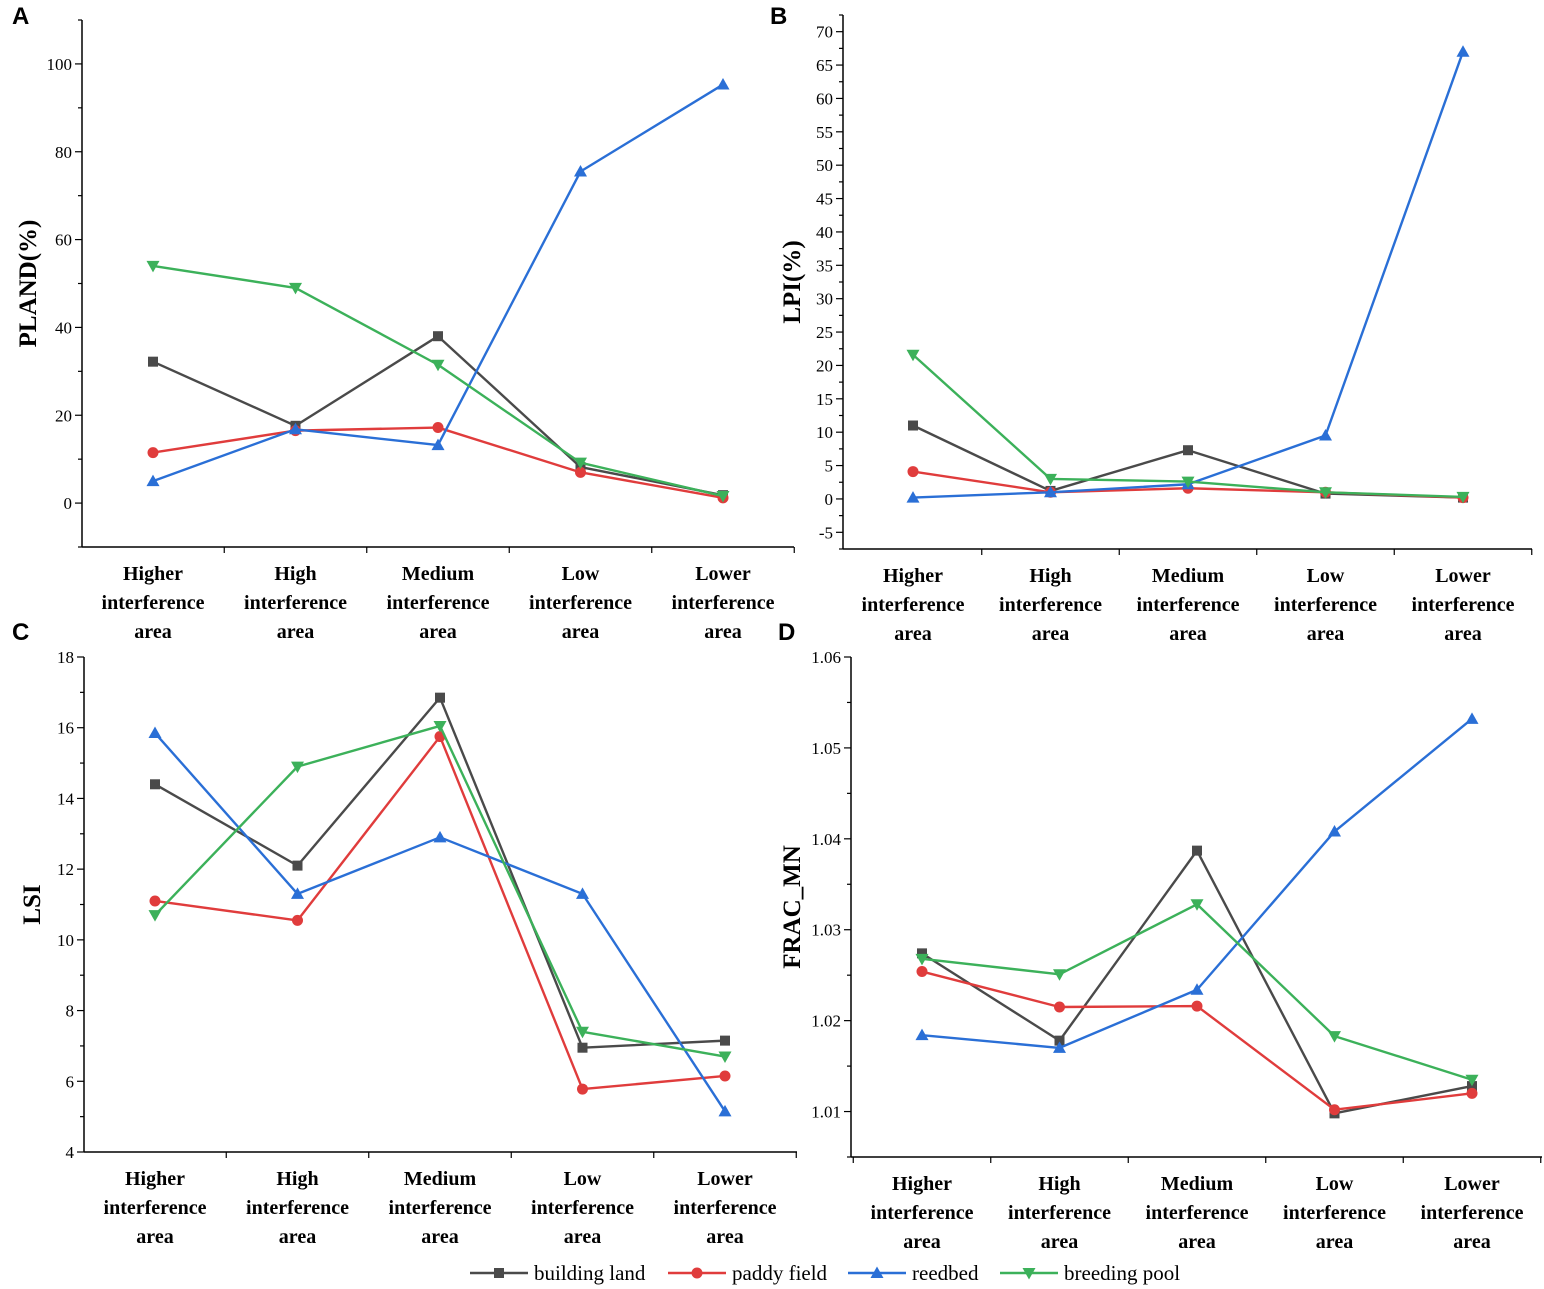 The height and width of the screenshot is (1289, 1544). What do you see at coordinates (20, 632) in the screenshot?
I see `panel-letter: C` at bounding box center [20, 632].